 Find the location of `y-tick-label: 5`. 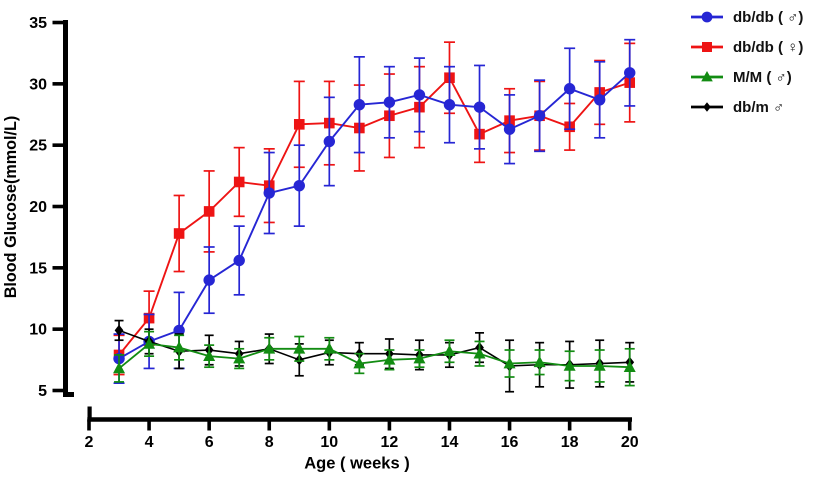

y-tick-label: 5 is located at coordinates (42, 391).